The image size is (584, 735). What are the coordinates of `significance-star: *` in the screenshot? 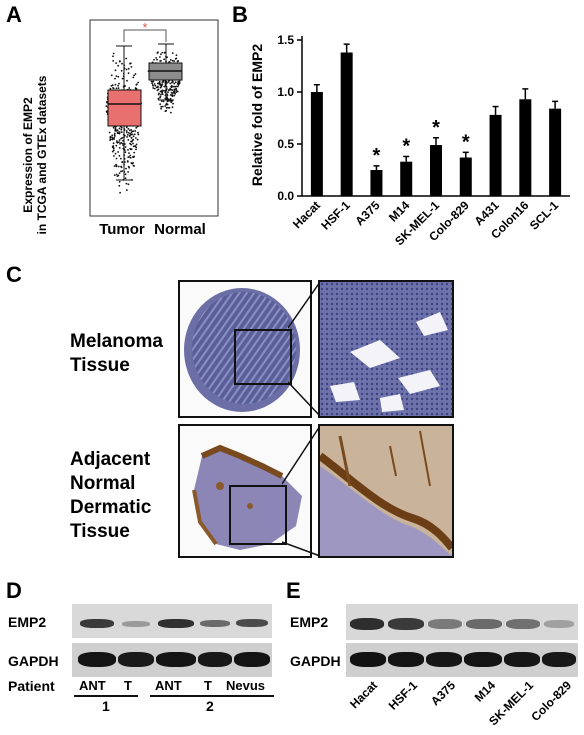 It's located at (144, 27).